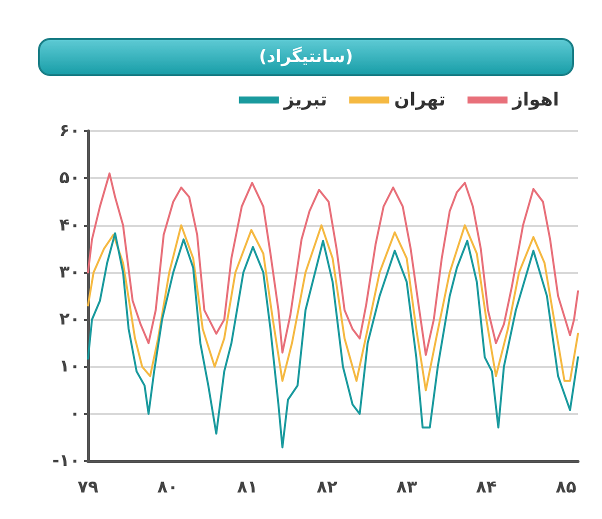 This screenshot has width=602, height=519. What do you see at coordinates (305, 100) in the screenshot?
I see `legend-label: تبریز` at bounding box center [305, 100].